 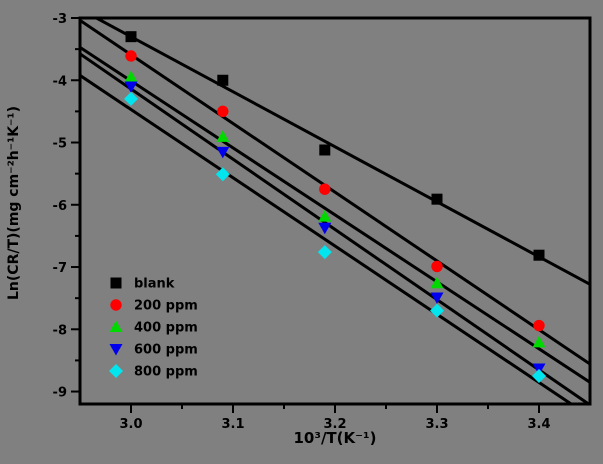 What do you see at coordinates (116, 326) in the screenshot?
I see `triangle-up-marker-400-ppm-legend` at bounding box center [116, 326].